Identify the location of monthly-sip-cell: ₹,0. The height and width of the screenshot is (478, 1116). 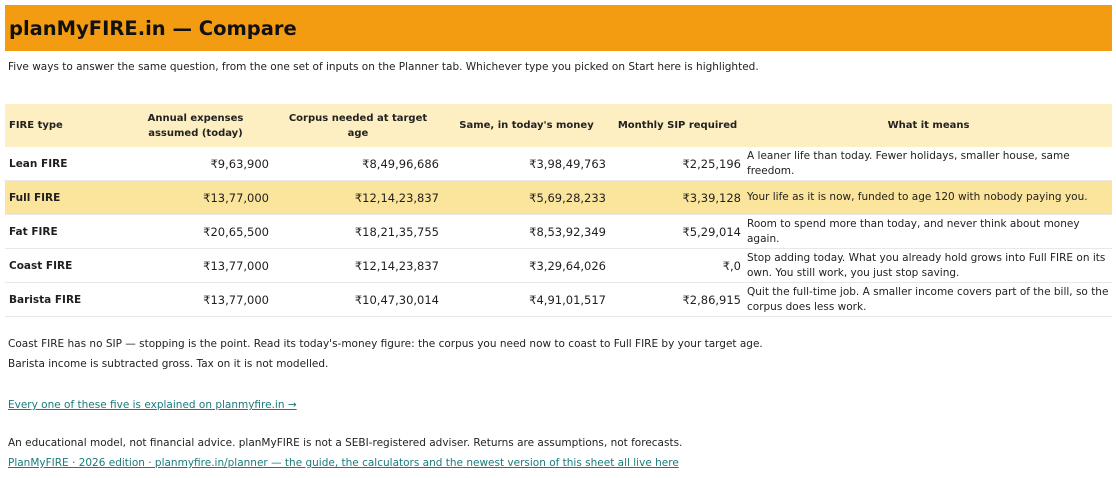
(677, 265).